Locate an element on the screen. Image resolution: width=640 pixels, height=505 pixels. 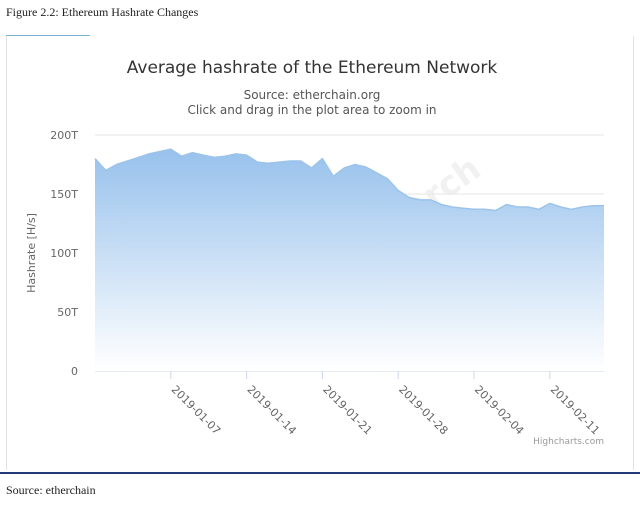
chart-subtitle: Source: etherchain.org is located at coordinates (312, 95).